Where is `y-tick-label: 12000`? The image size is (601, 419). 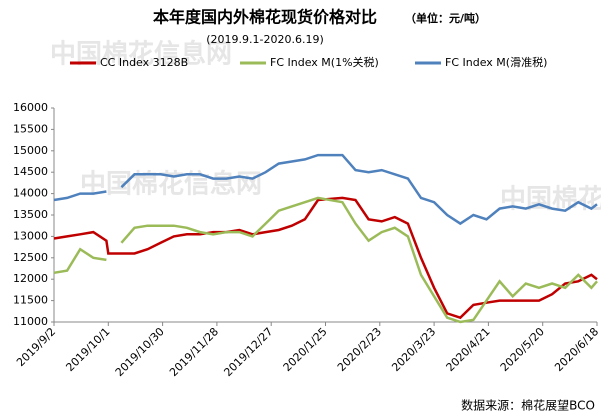 y-tick-label: 12000 is located at coordinates (30, 278).